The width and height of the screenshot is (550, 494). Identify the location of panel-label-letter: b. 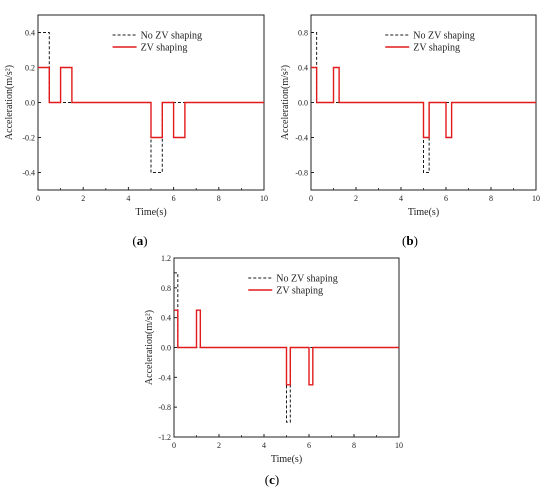
(409, 240).